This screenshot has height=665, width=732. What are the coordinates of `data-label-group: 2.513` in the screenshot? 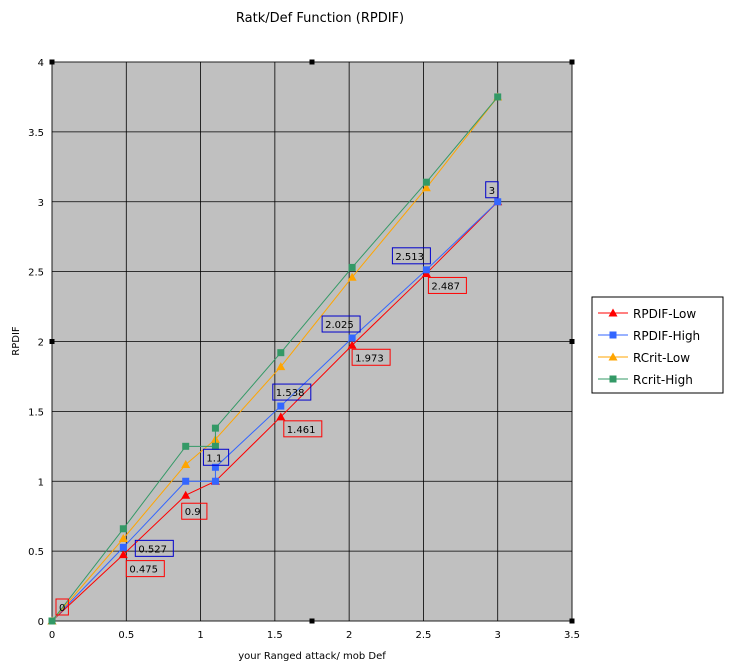 It's located at (411, 256).